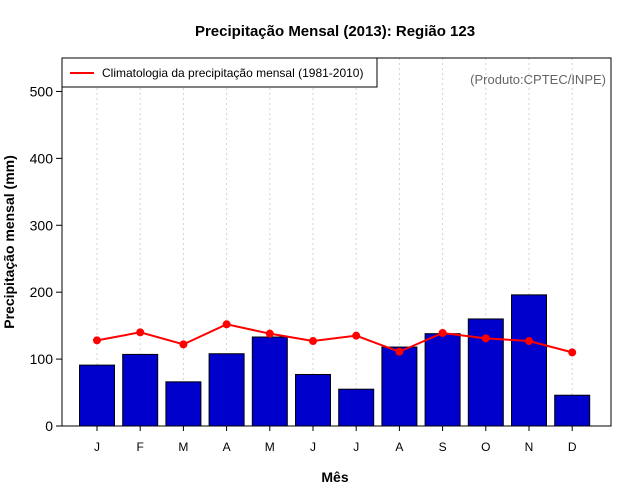 This screenshot has width=640, height=500. I want to click on y-tick-label: 0, so click(49, 426).